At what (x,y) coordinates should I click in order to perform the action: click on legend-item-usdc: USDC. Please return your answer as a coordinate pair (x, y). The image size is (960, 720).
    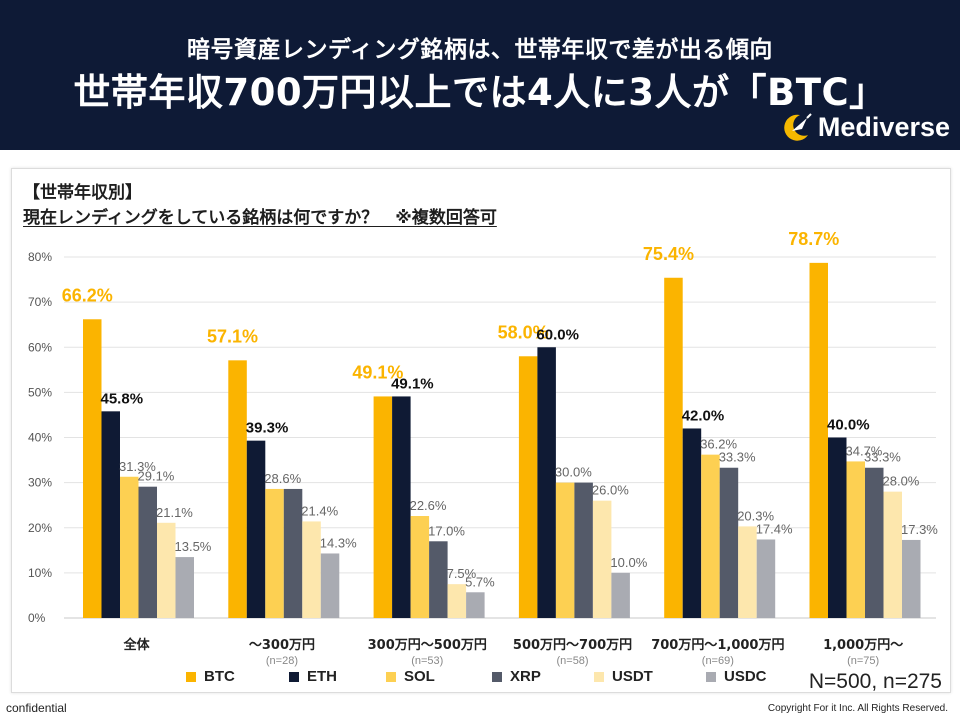
    Looking at the image, I should click on (736, 676).